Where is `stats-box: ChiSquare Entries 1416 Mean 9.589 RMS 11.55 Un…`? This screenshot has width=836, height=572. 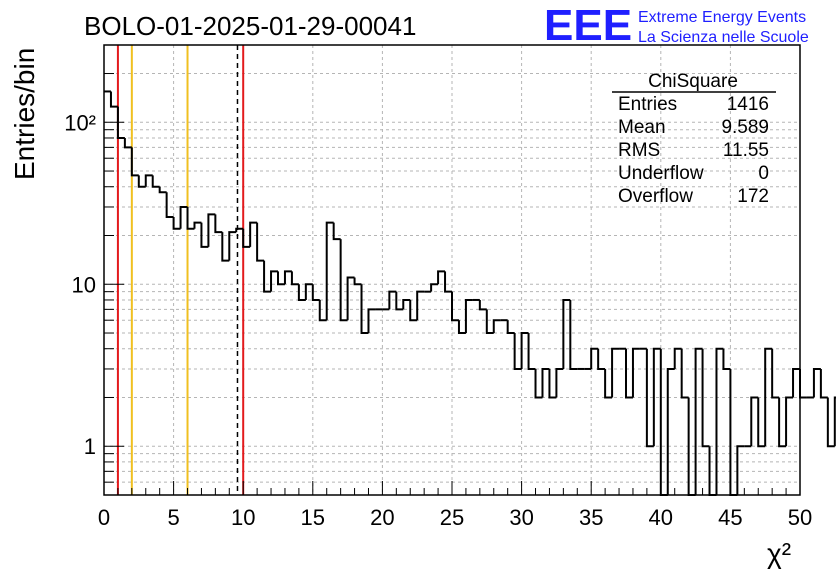
stats-box: ChiSquare Entries 1416 Mean 9.589 RMS 11.55 Un… is located at coordinates (694, 139).